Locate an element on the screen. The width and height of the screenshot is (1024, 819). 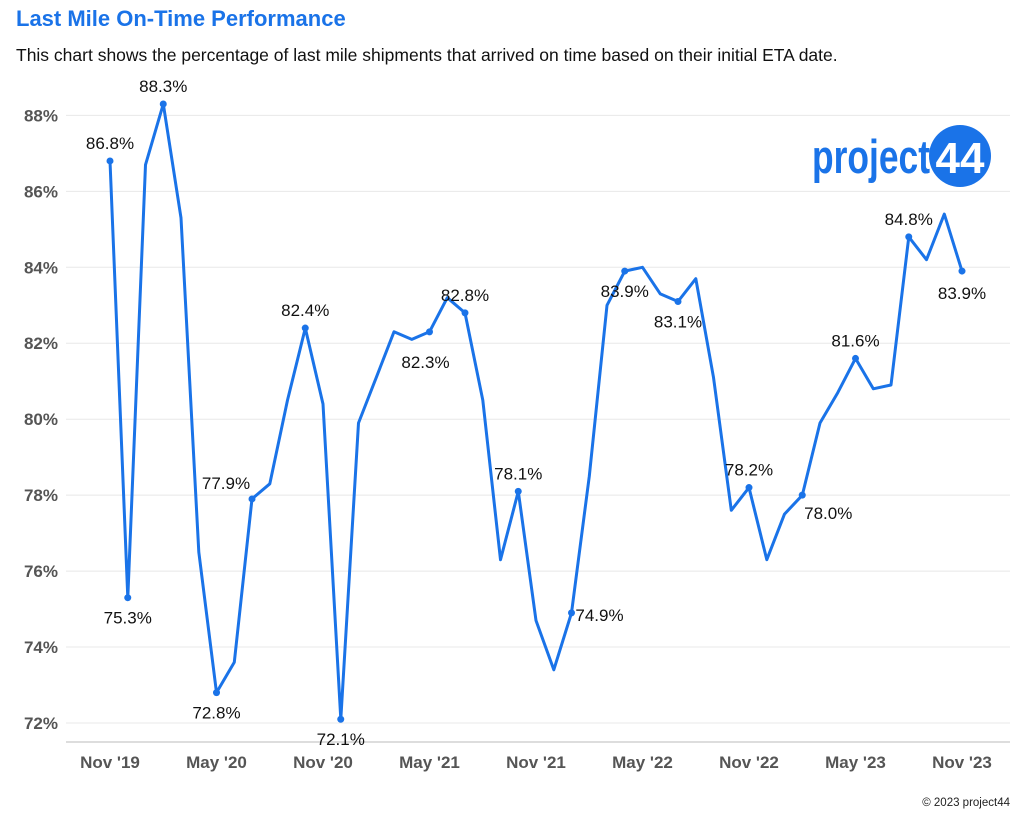
project44-logo: project 44 is located at coordinates (901, 156).